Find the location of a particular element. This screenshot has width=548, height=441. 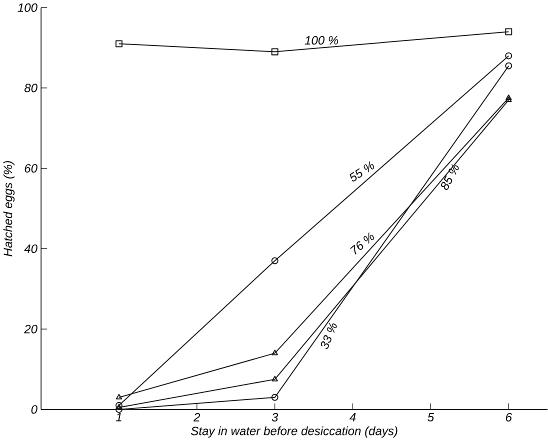

y-tick-label: 100 is located at coordinates (28, 7).